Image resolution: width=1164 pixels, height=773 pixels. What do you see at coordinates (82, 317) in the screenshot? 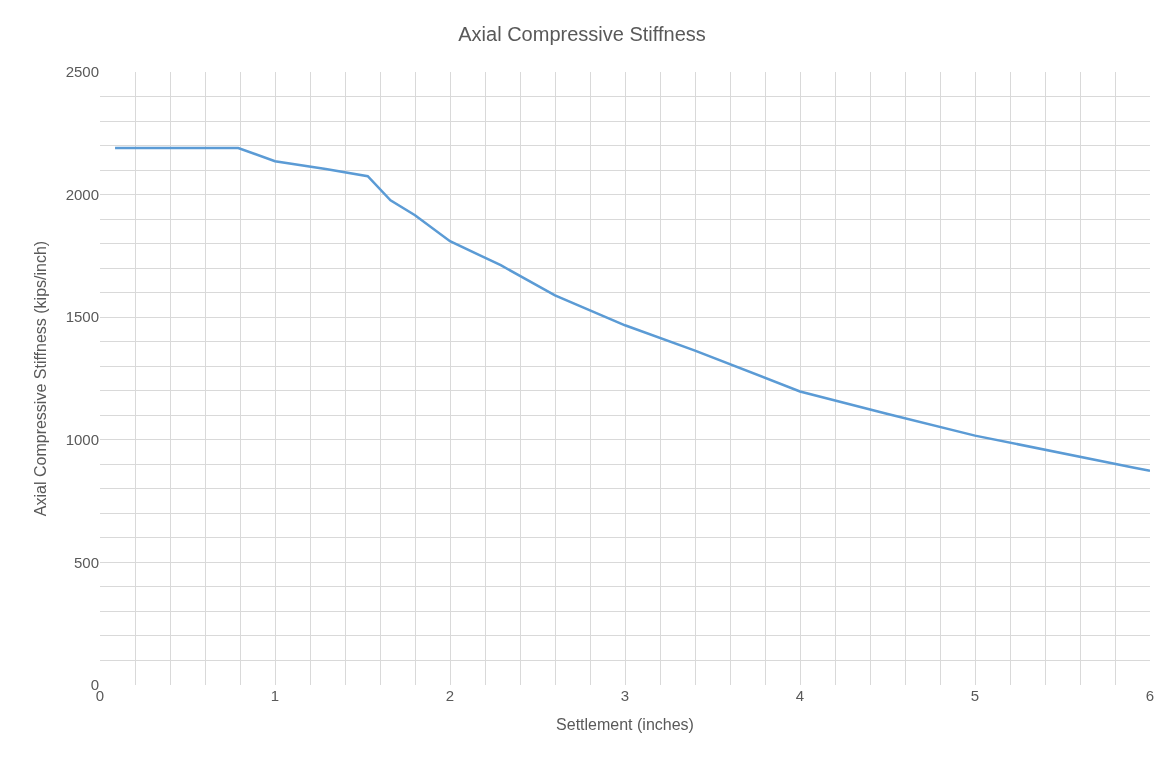
I see `y-tick-label: 1500` at bounding box center [82, 317].